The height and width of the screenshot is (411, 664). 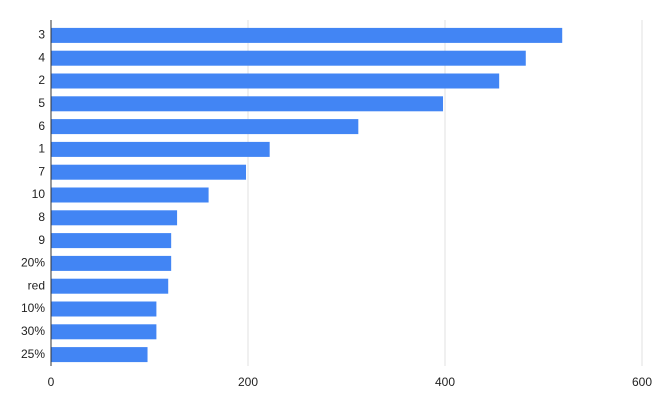 What do you see at coordinates (41, 80) in the screenshot?
I see `y-tick-label: 2` at bounding box center [41, 80].